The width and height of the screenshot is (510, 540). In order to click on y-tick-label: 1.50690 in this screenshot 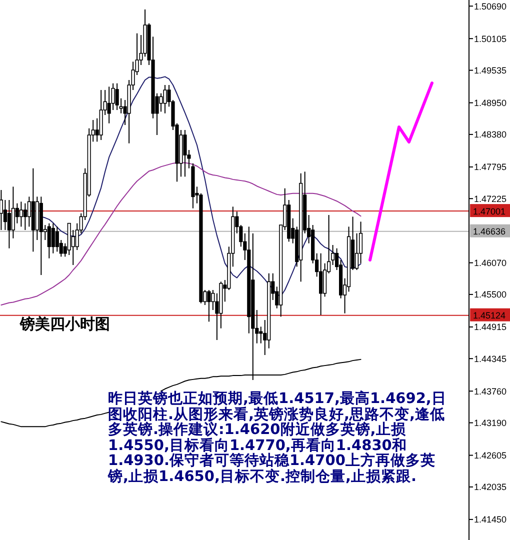, I will do `click(490, 6)`.